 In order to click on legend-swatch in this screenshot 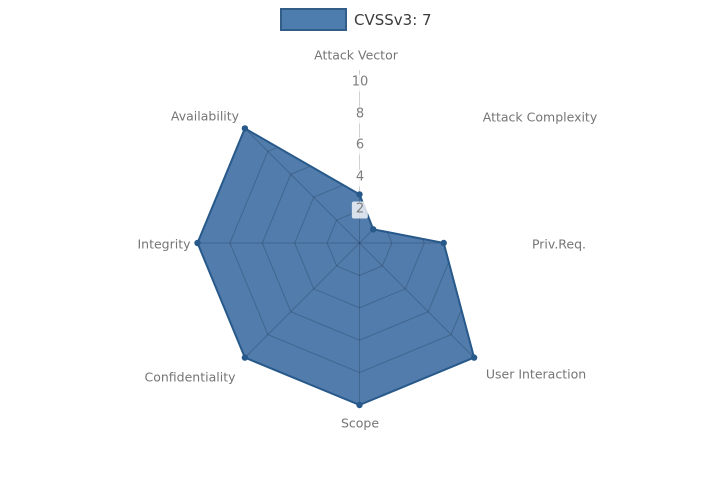, I will do `click(313, 19)`.